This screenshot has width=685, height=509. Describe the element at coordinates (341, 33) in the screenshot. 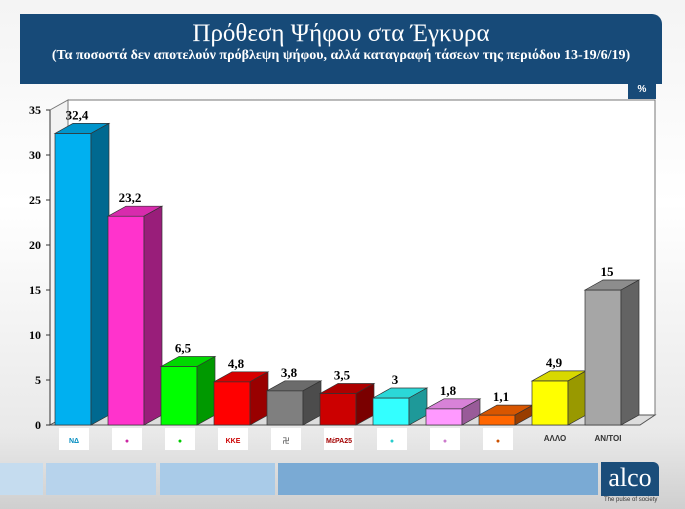

I see `chart-title: Πρόθεση Ψήφου στα Έγκυρα` at that location.